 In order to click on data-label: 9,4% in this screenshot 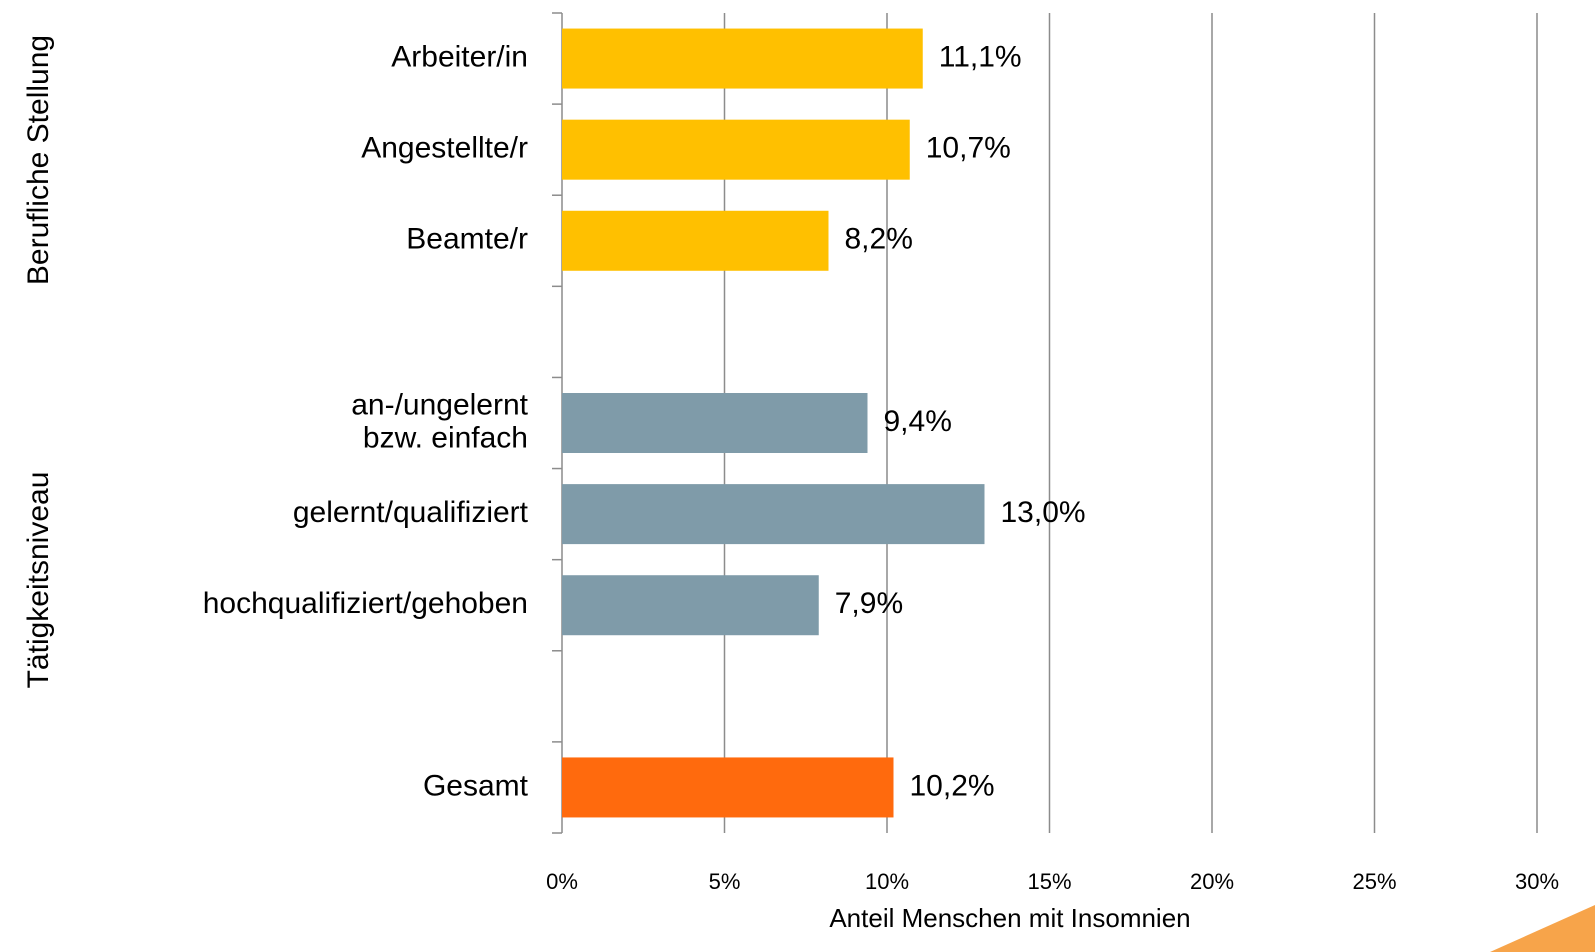, I will do `click(918, 421)`.